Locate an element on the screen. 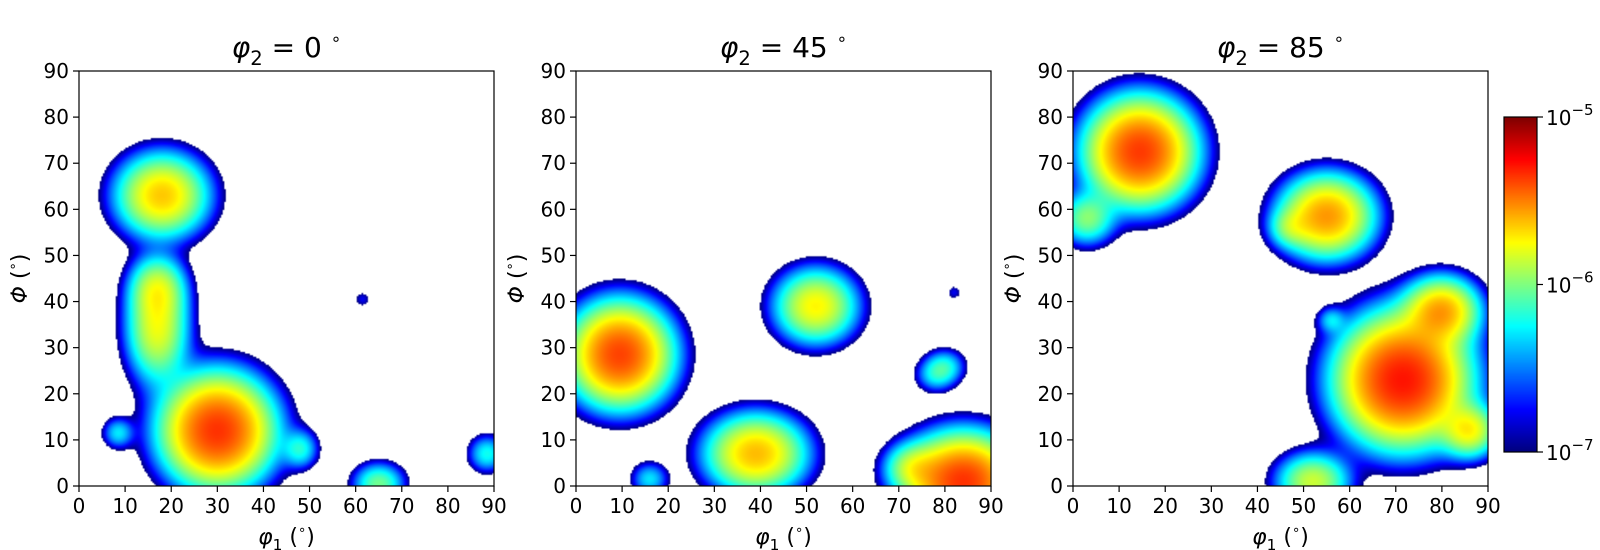  colorbar-tick-label: 10⁻⁵ is located at coordinates (1570, 115).